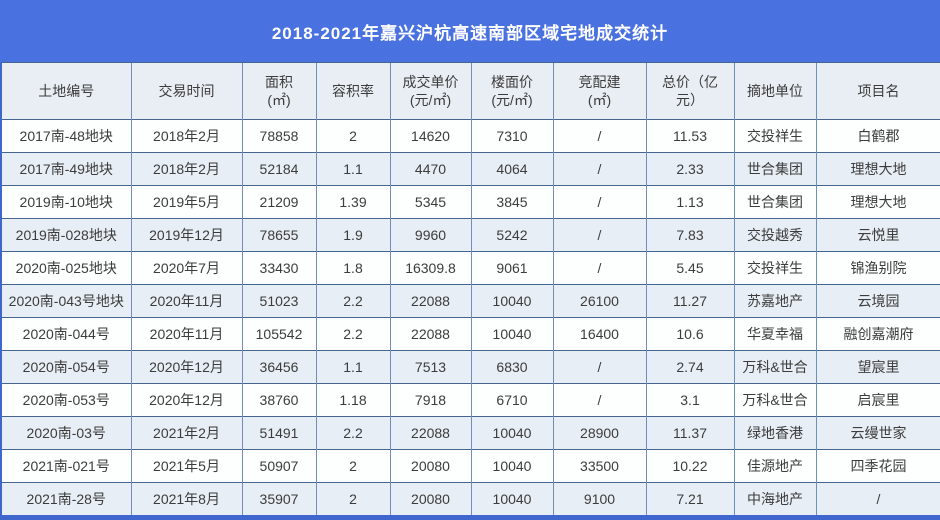  Describe the element at coordinates (66, 367) in the screenshot. I see `cell-land-id: 2020南-054号` at that location.